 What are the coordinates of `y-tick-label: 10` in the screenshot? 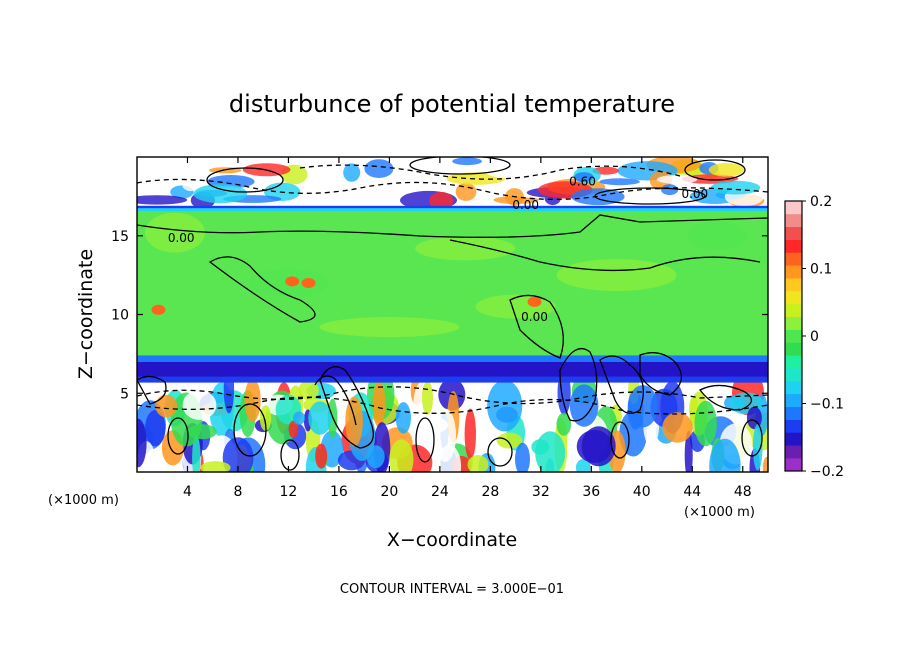 It's located at (120, 316).